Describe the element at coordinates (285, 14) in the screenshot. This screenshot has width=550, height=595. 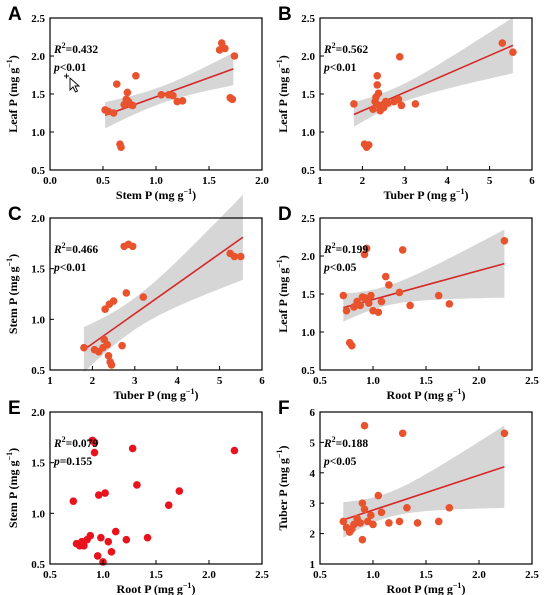
I see `panel-label-B: B` at that location.